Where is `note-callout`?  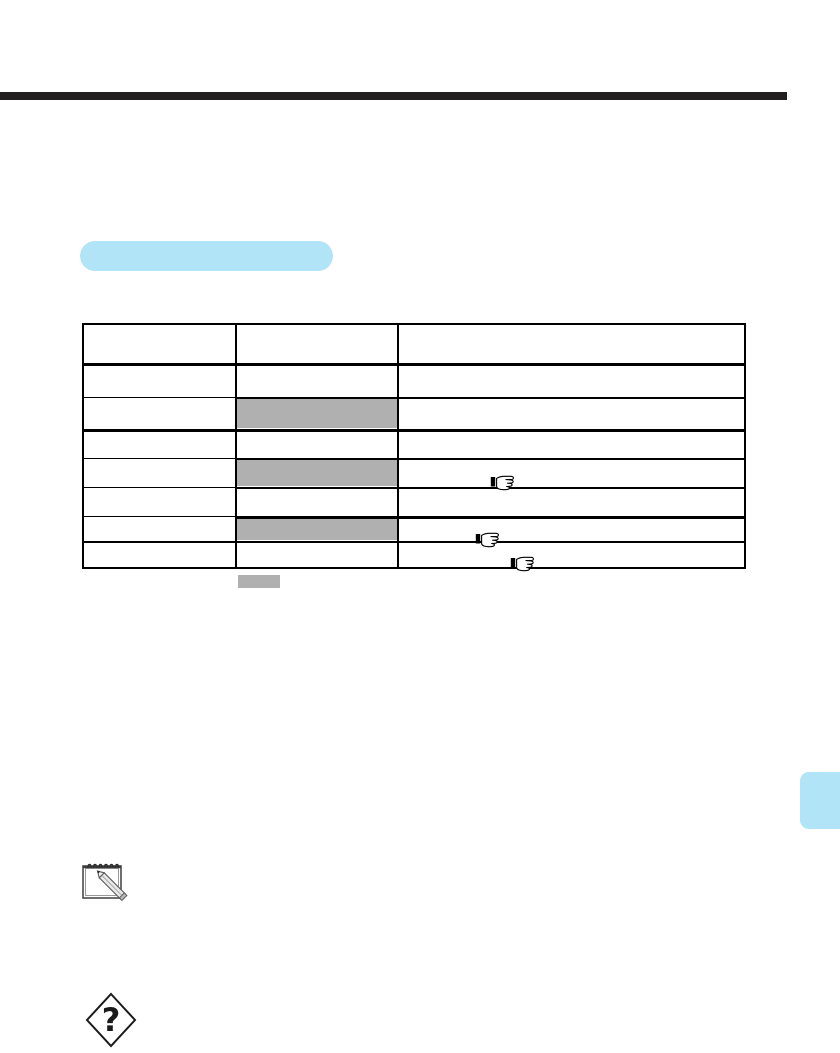
note-callout is located at coordinates (425, 888).